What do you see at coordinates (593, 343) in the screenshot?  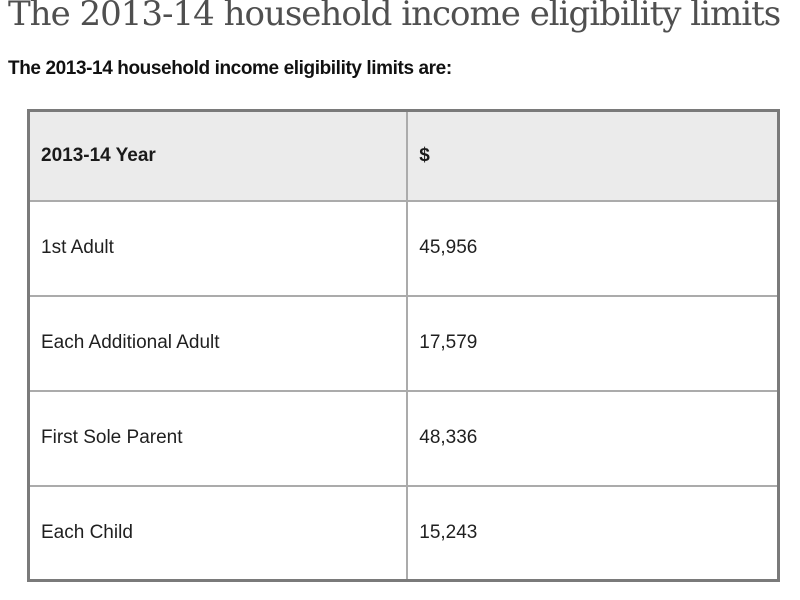 I see `row-value: 17,579` at bounding box center [593, 343].